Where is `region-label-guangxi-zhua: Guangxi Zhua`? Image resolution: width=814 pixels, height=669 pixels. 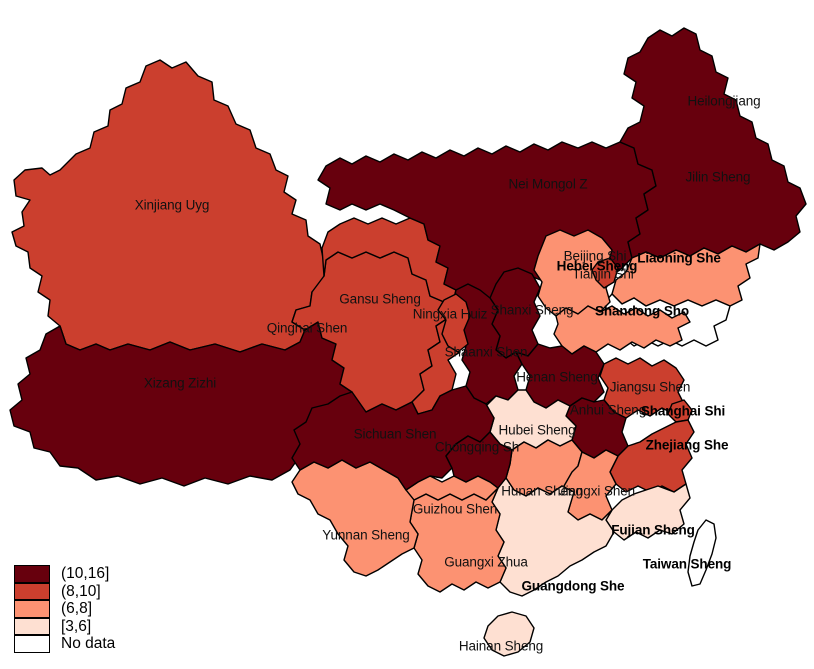
region-label-guangxi-zhua: Guangxi Zhua is located at coordinates (486, 562).